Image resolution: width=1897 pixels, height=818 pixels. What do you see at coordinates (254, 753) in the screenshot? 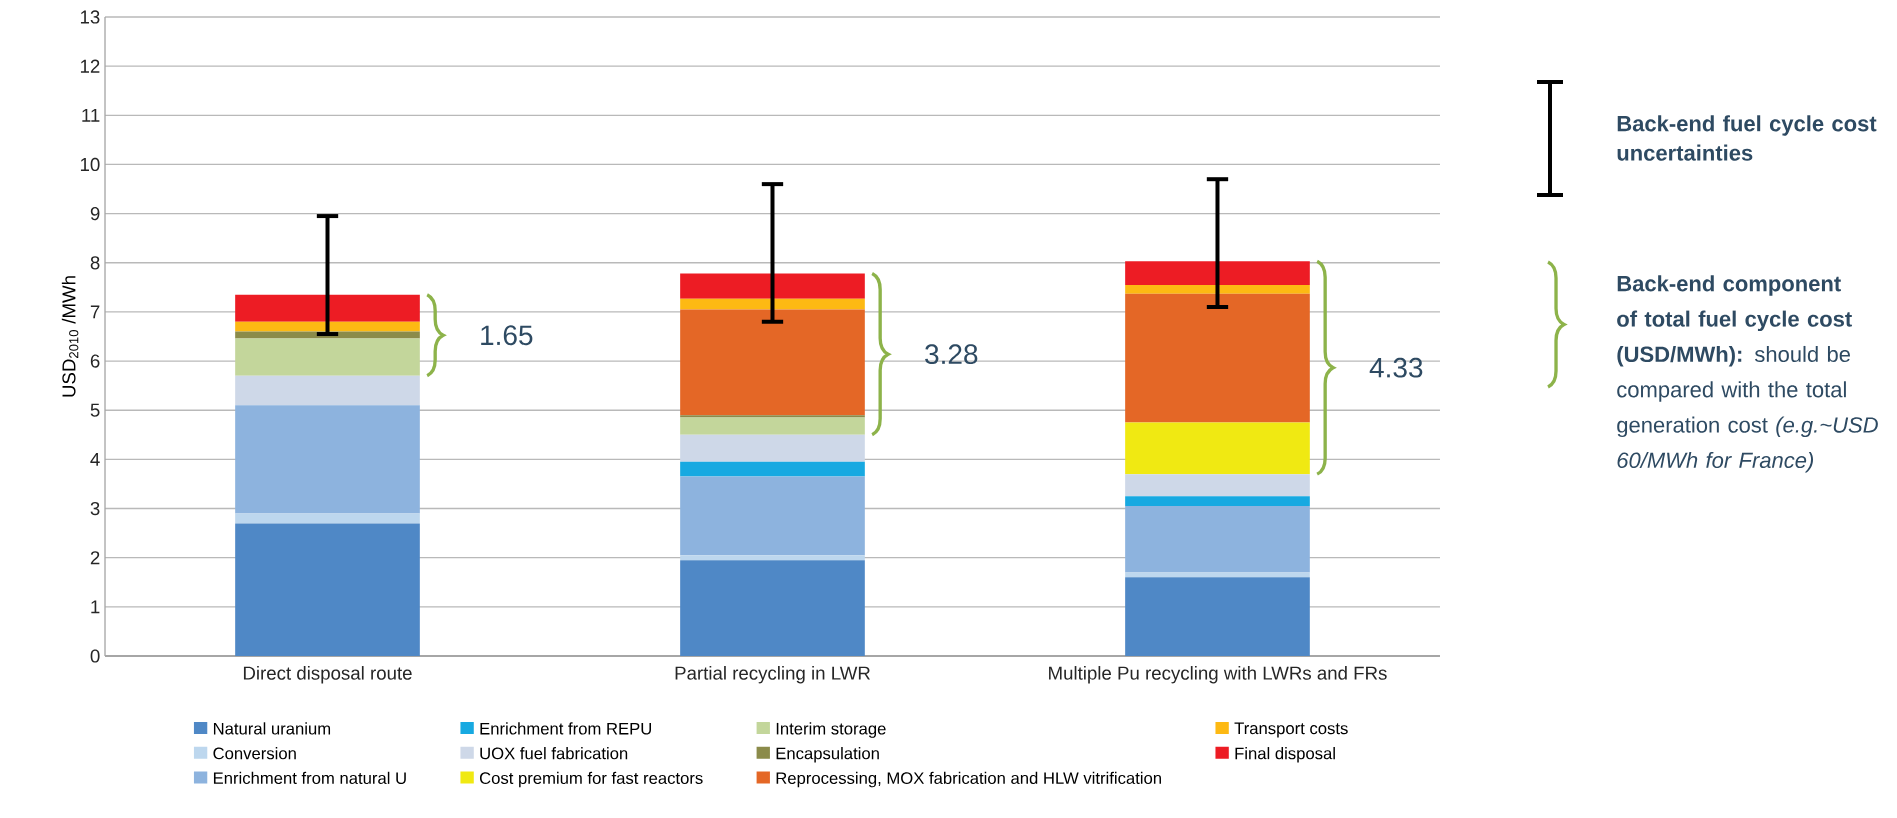
I see `legend-label: Conversion` at bounding box center [254, 753].